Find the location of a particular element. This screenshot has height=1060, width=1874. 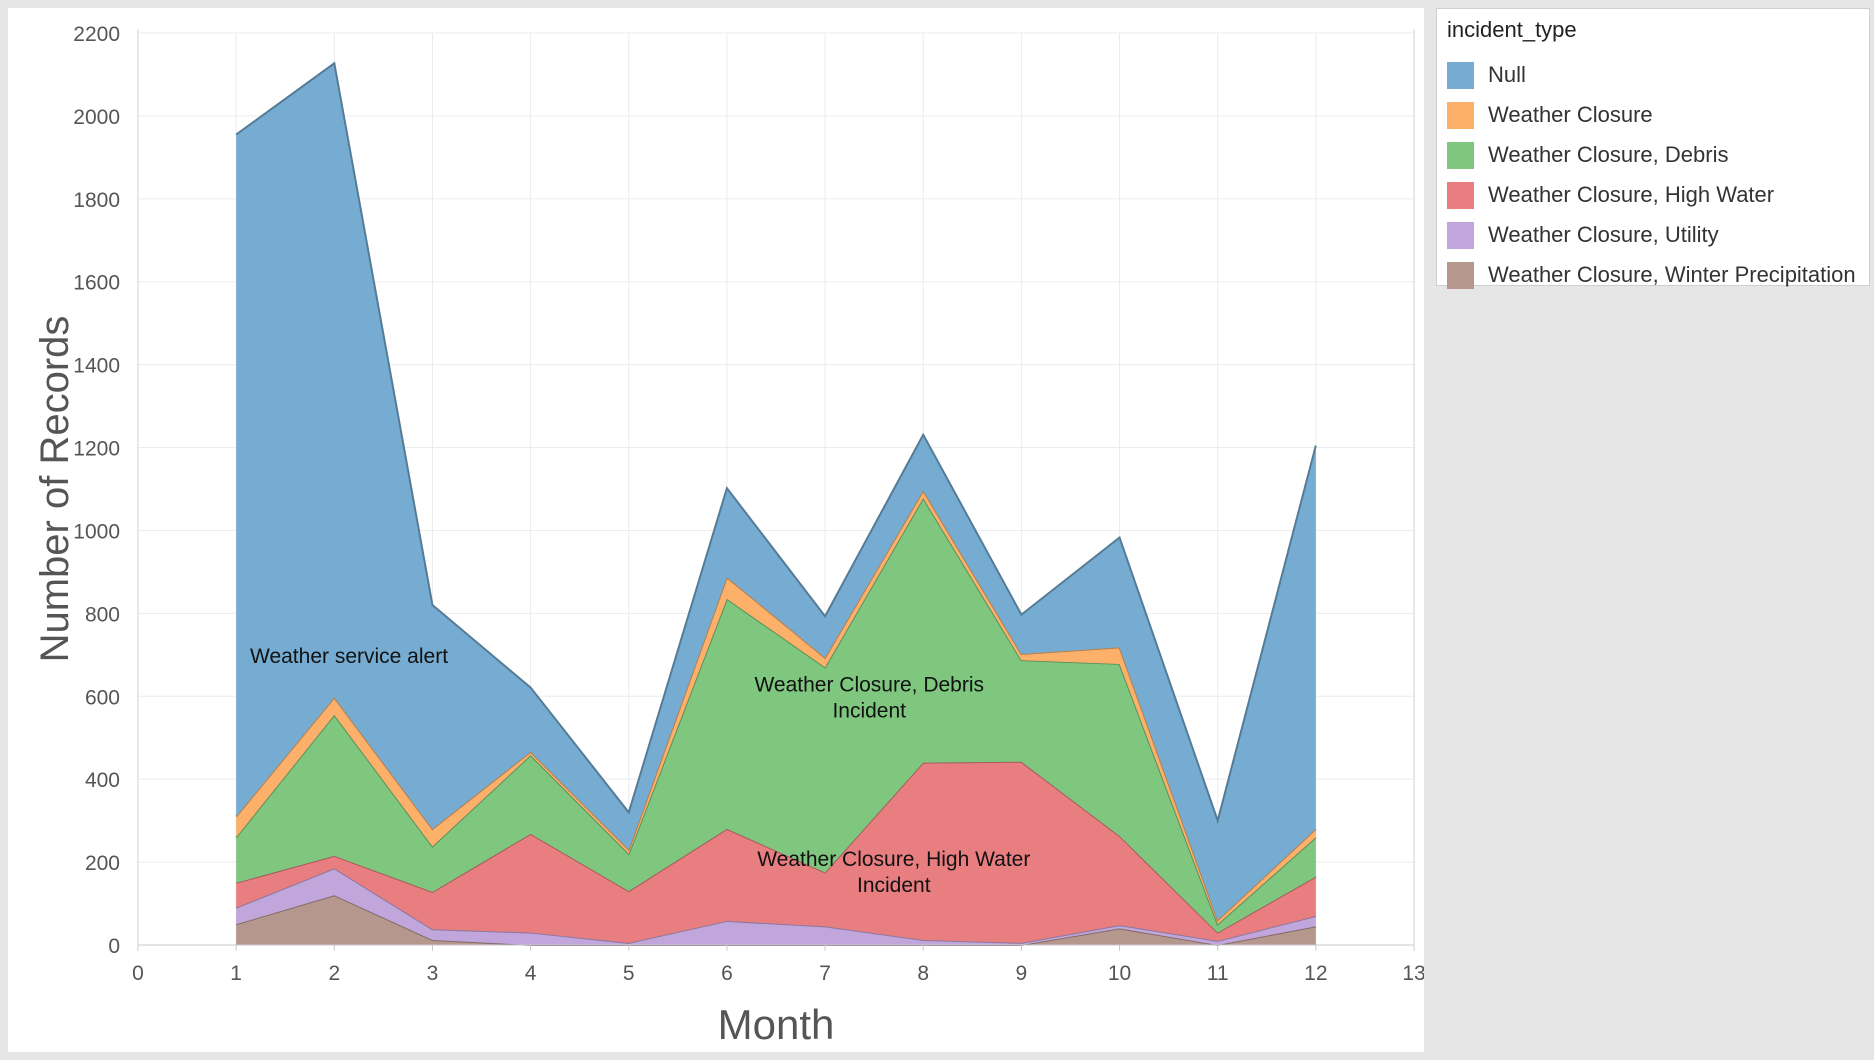

x-tick-label: 0 is located at coordinates (138, 973).